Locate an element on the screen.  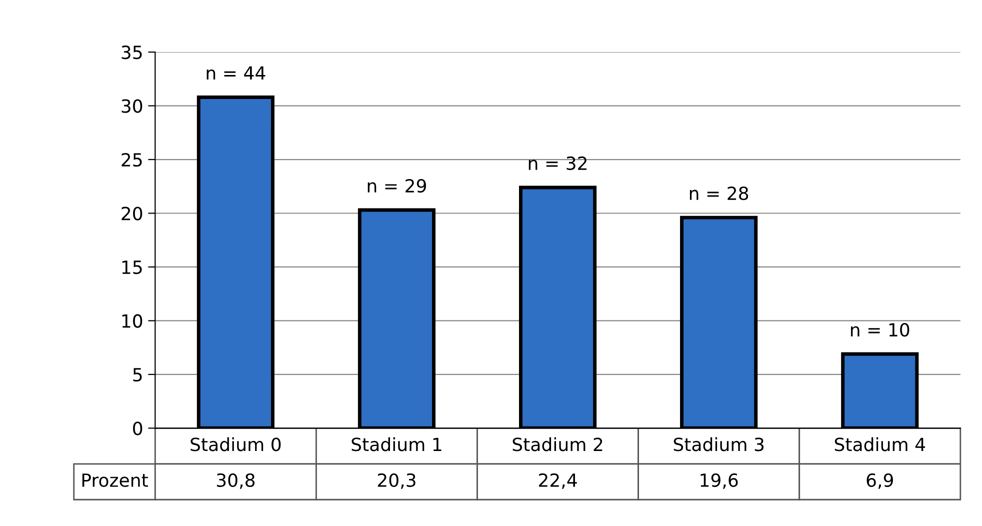
x-tick-label: Stadium 4 is located at coordinates (880, 444).